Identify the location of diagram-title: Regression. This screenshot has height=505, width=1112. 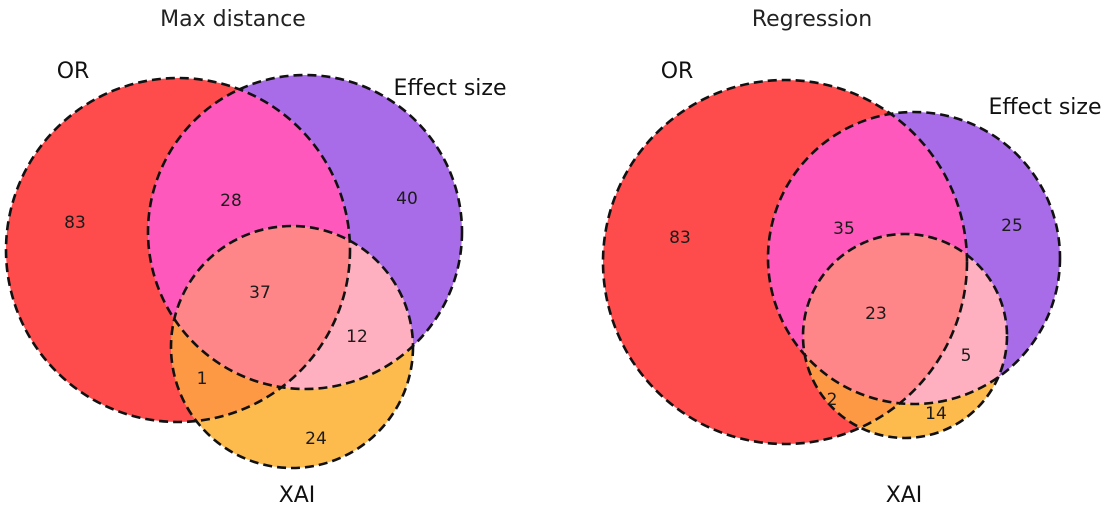
(812, 19).